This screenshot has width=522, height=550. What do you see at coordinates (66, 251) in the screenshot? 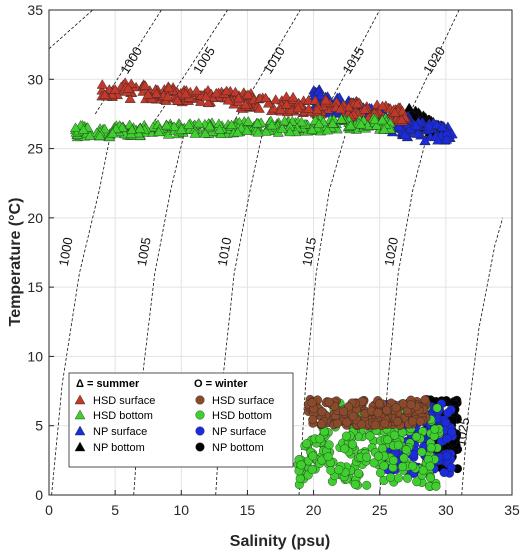
I see `isopycnal-label-mid: 1000` at bounding box center [66, 251].